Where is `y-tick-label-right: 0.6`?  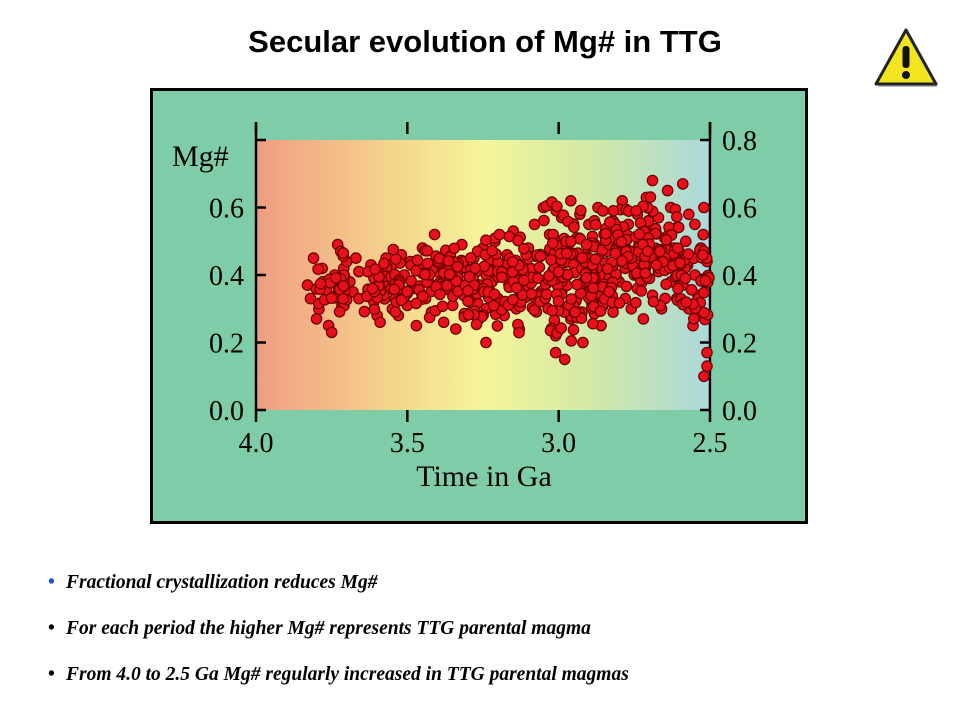 y-tick-label-right: 0.6 is located at coordinates (739, 209).